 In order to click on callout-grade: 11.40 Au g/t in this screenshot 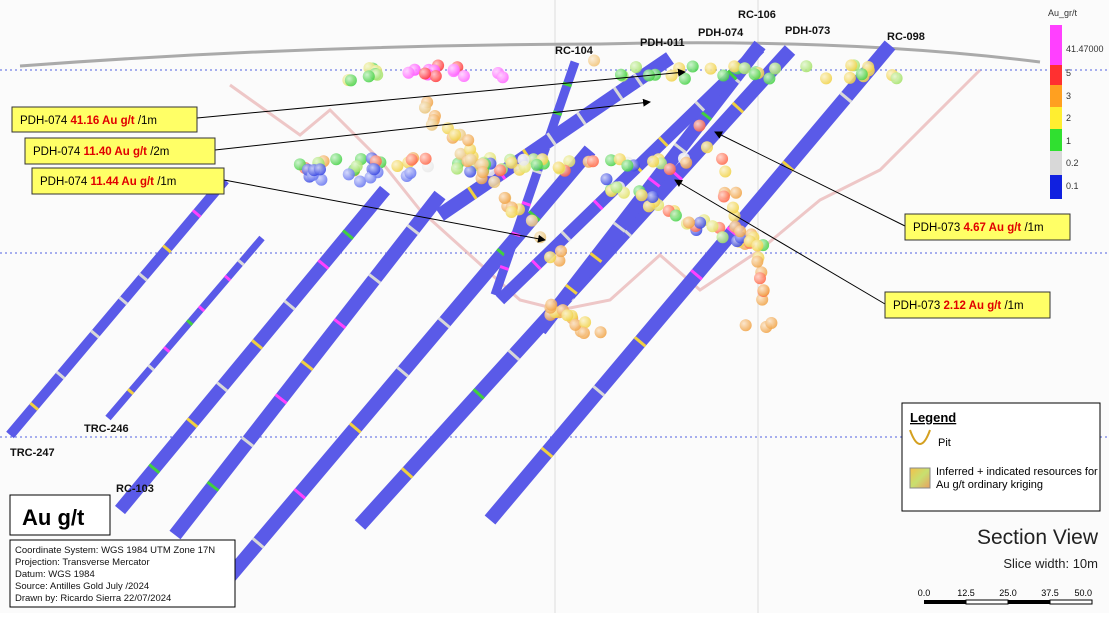, I will do `click(116, 152)`.